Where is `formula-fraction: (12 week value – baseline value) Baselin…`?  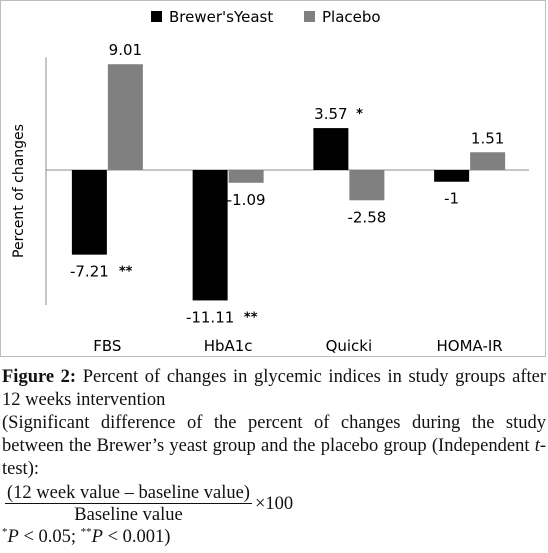 formula-fraction: (12 week value – baseline value) Baselin… is located at coordinates (128, 504).